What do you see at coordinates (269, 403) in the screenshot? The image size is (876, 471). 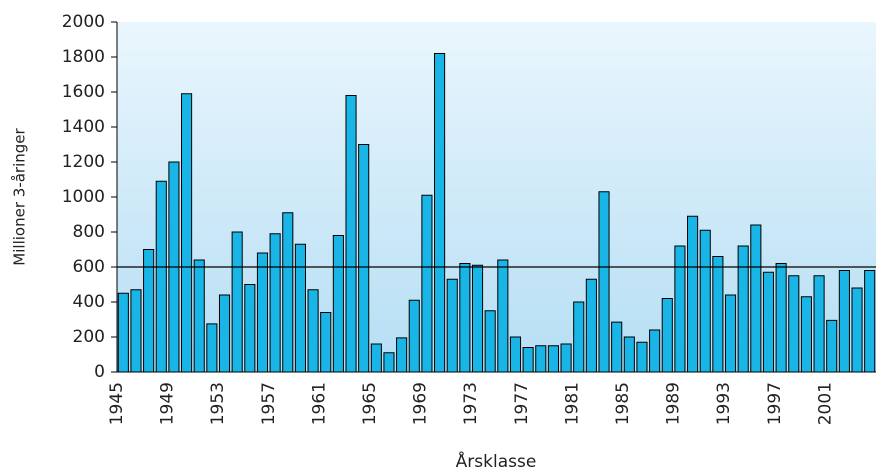 I see `x-tick-label: 1957` at bounding box center [269, 403].